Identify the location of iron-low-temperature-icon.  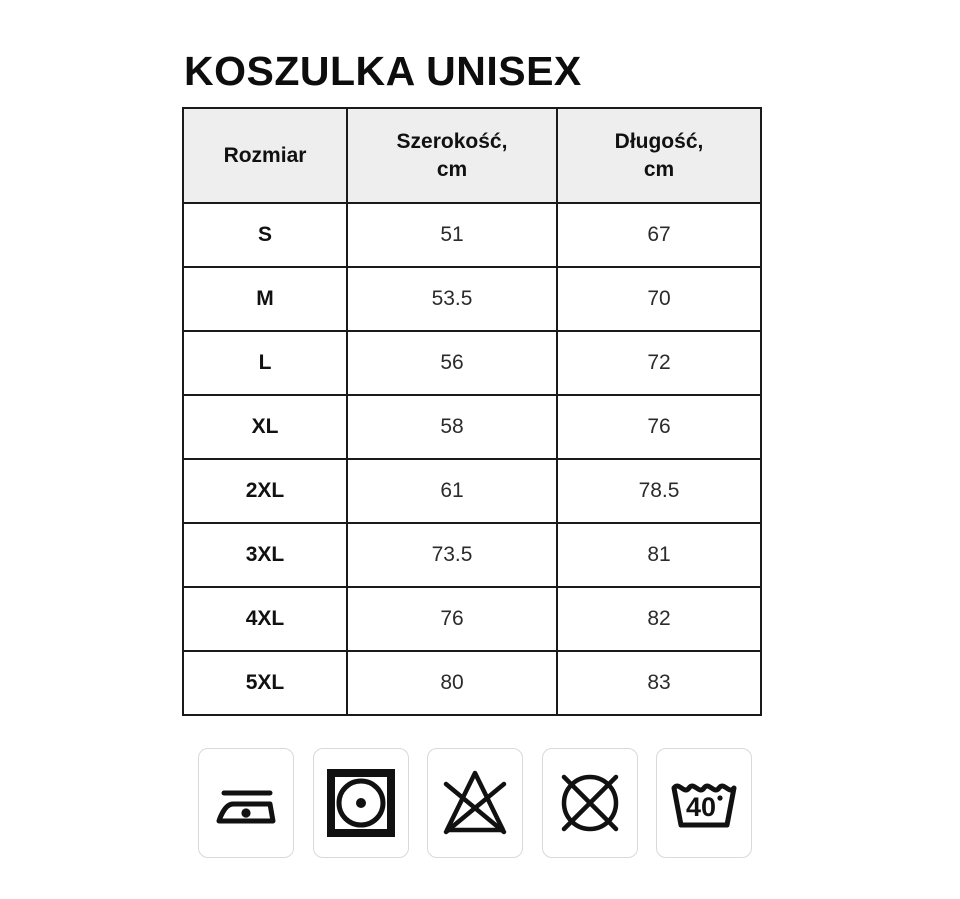
(246, 807).